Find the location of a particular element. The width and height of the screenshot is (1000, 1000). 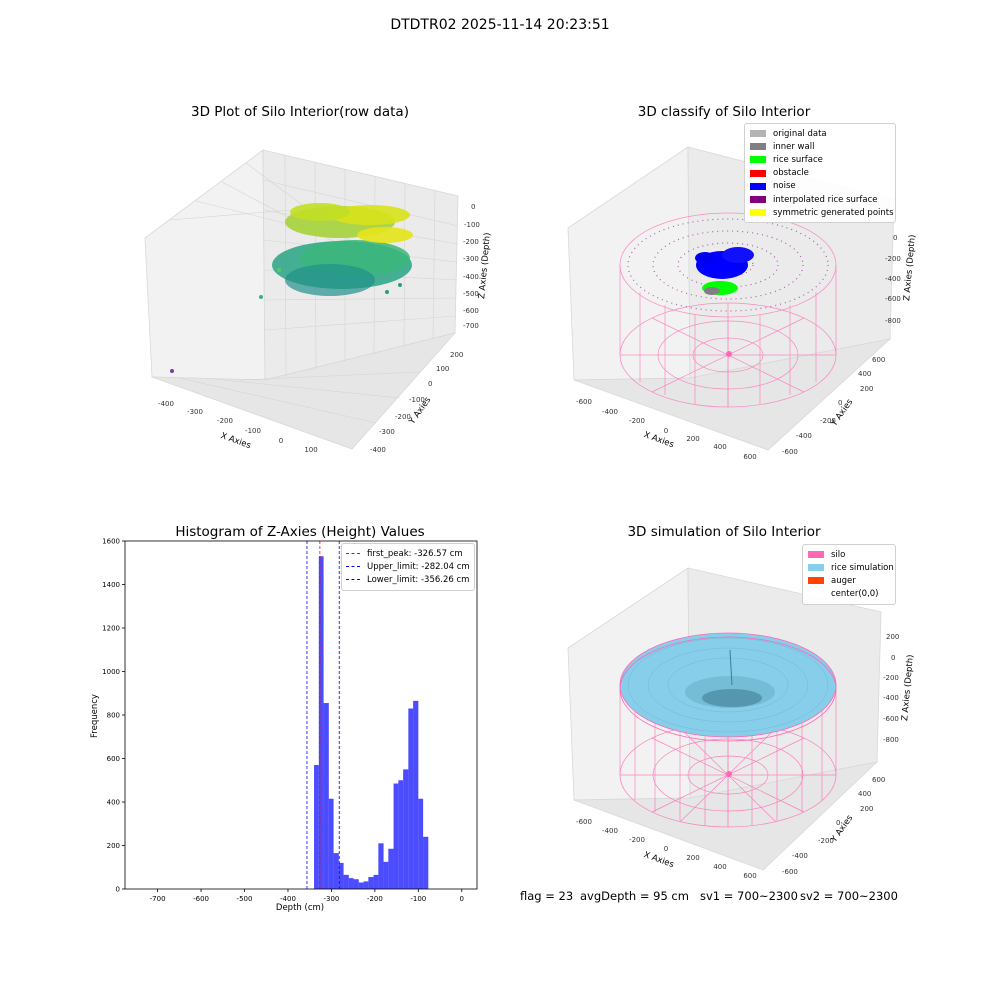

histogram-y-tick-label: 800 is located at coordinates (113, 716).